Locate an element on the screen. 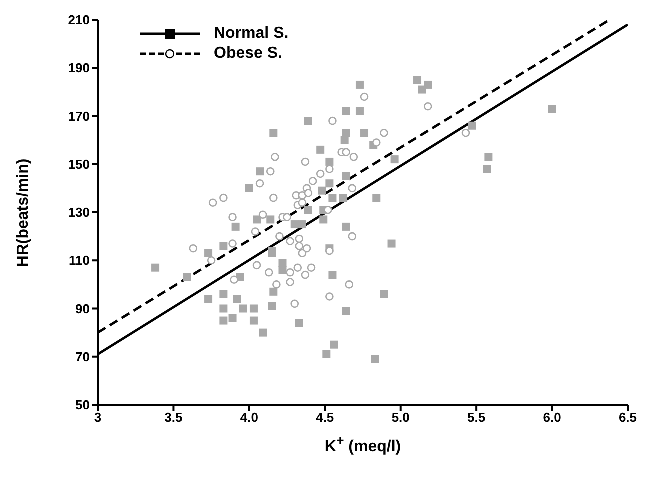 The image size is (656, 485). x-tick-label: 3 is located at coordinates (98, 418).